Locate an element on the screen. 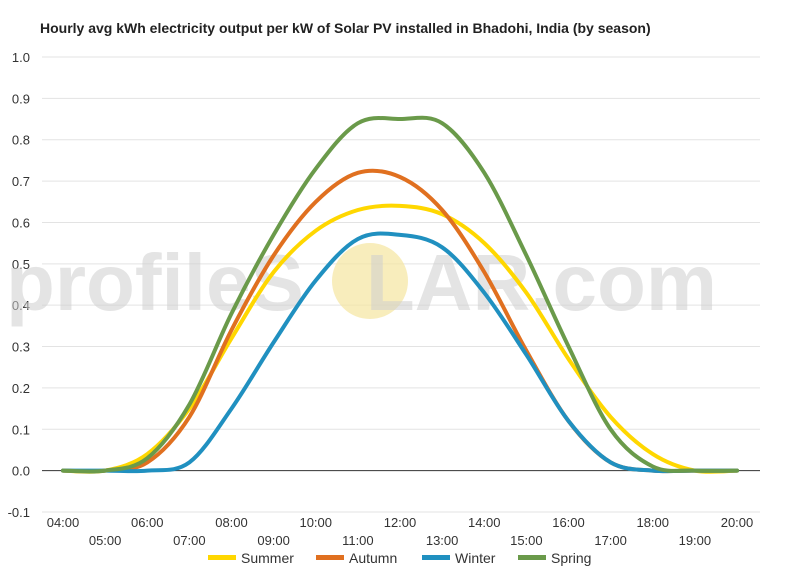 This screenshot has width=800, height=570. y-axis-tick-labels: -0.1 0.0 0.1 0.2 0.3 0.4 0.5 0.6 0.7 0.8 0.9 1.0 is located at coordinates (19, 285).